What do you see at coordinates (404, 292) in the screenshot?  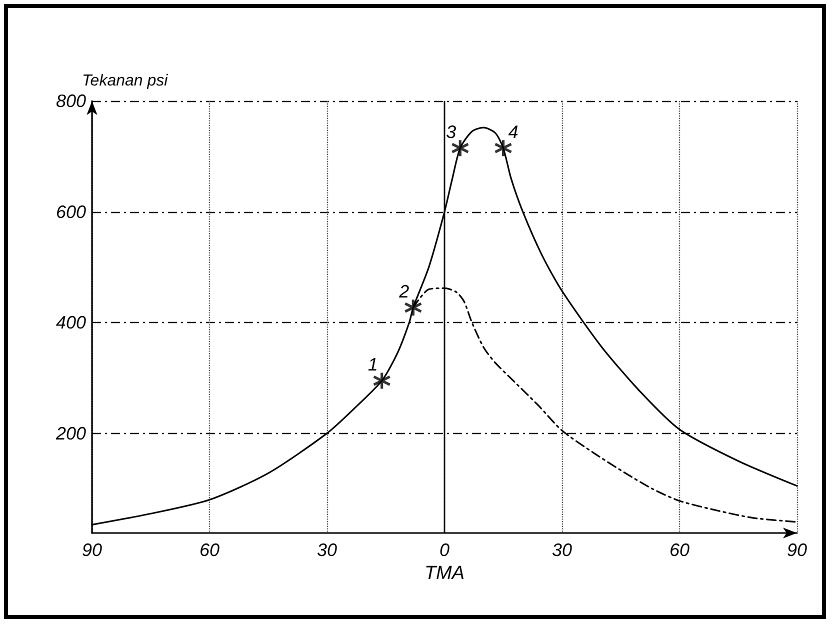 I see `annotation: 2` at bounding box center [404, 292].